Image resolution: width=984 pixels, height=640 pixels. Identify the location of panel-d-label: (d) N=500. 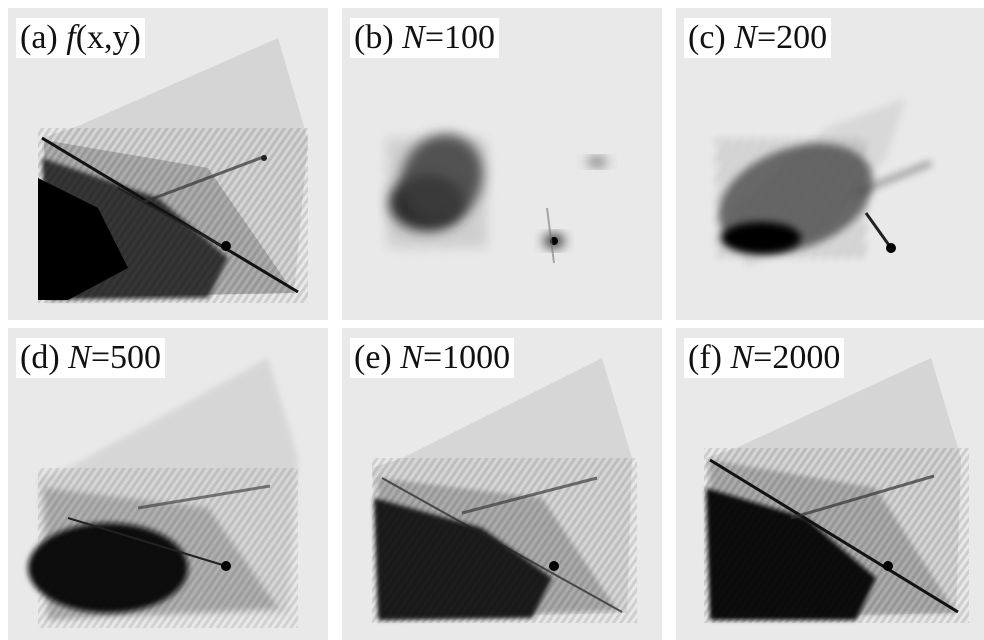
(91, 358).